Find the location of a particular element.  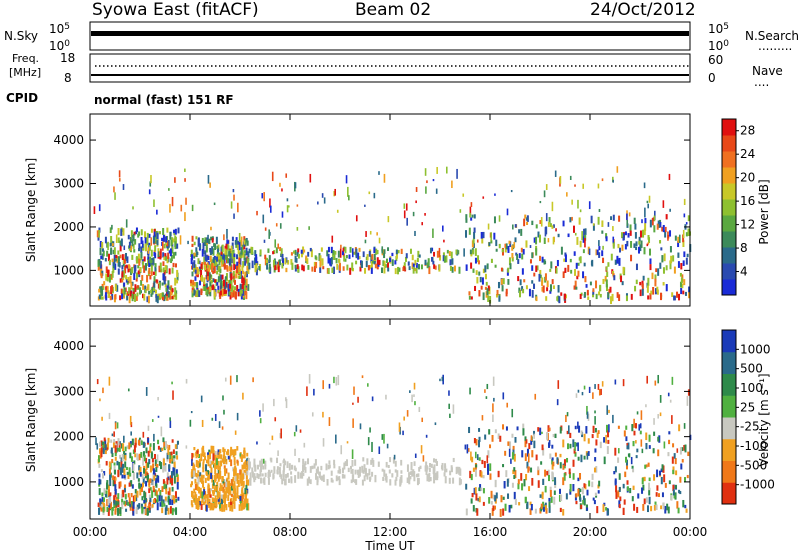

colorbar-tick-label: -500 is located at coordinates (753, 465).